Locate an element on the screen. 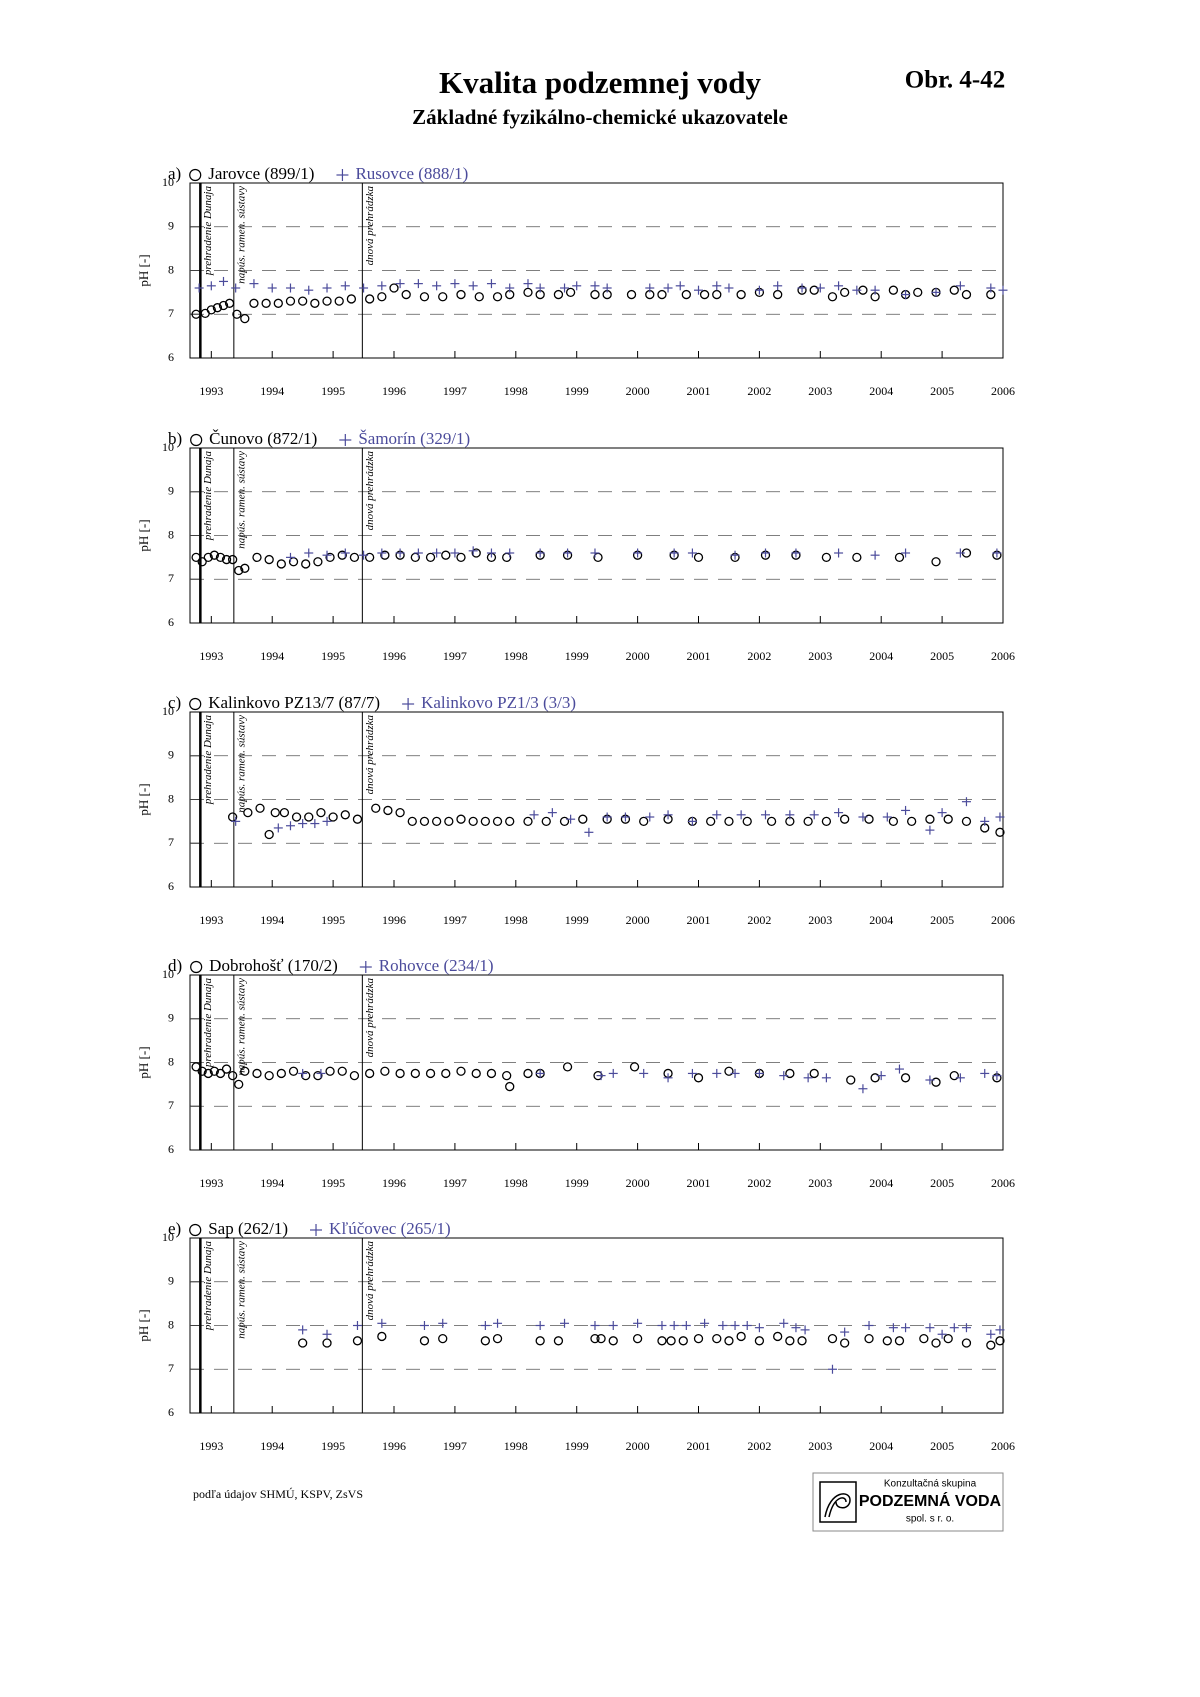  x-tick-label: 1994 is located at coordinates (272, 391).